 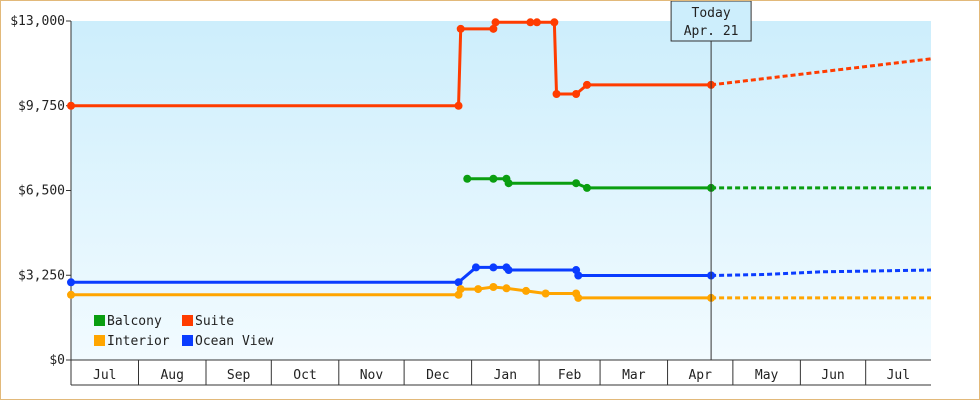 I want to click on month-label: Dec, so click(x=437, y=375).